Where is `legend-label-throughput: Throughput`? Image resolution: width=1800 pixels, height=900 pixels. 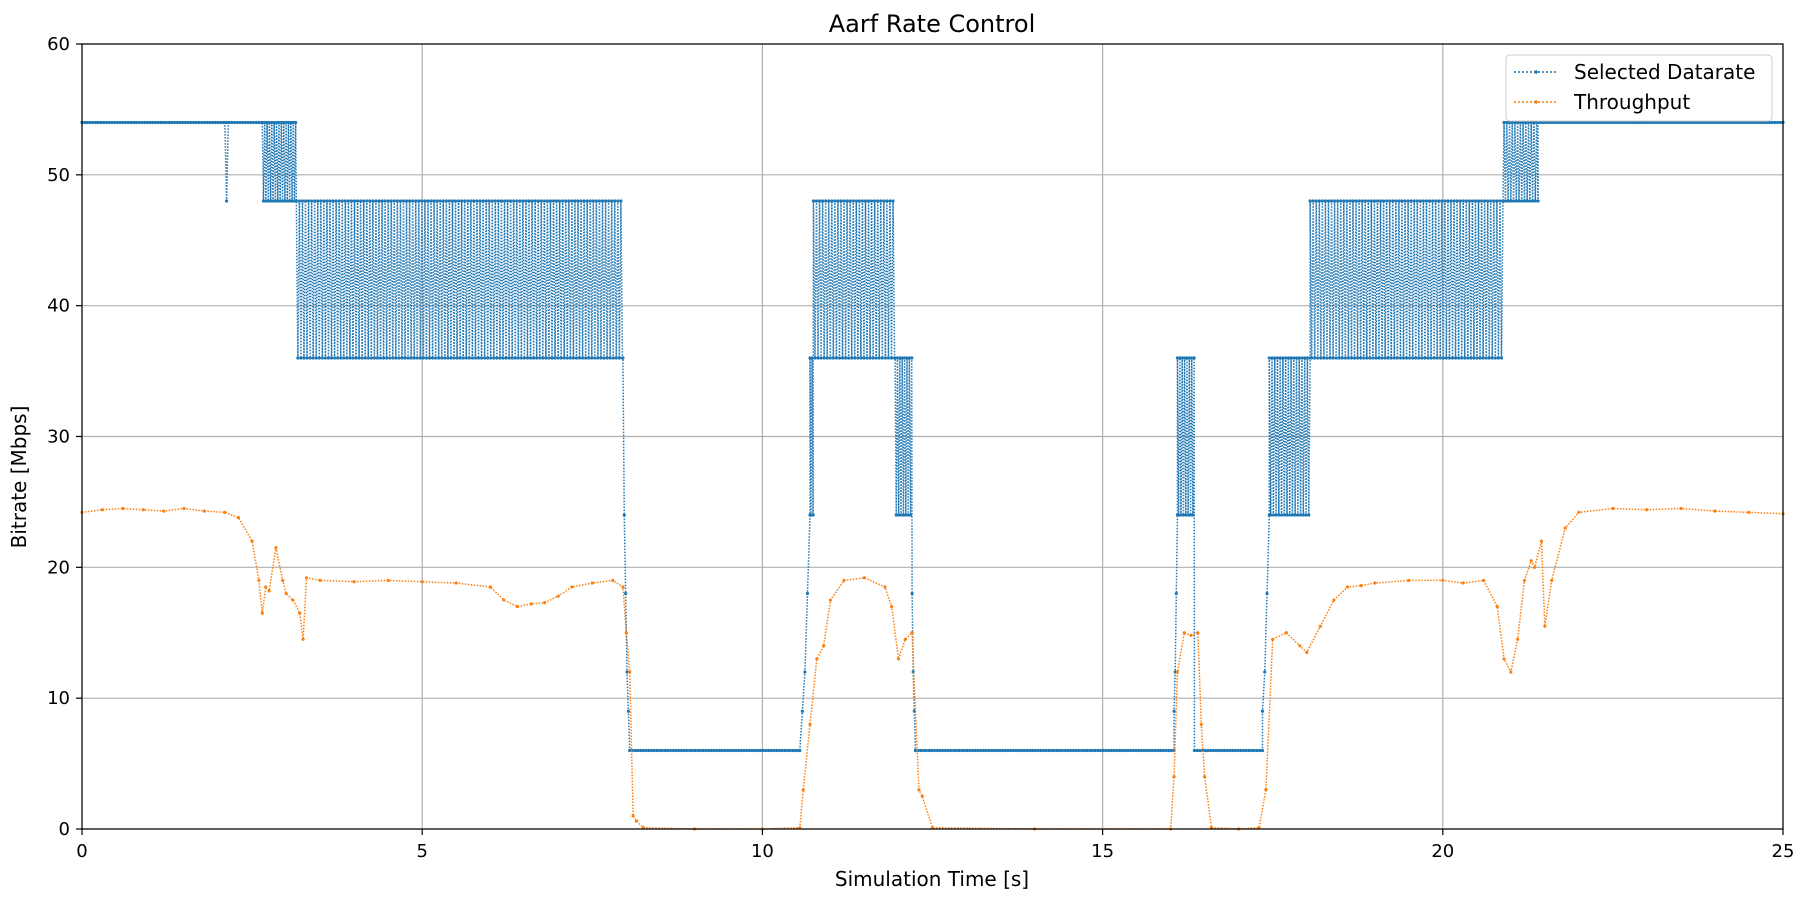
legend-label-throughput: Throughput is located at coordinates (1631, 102).